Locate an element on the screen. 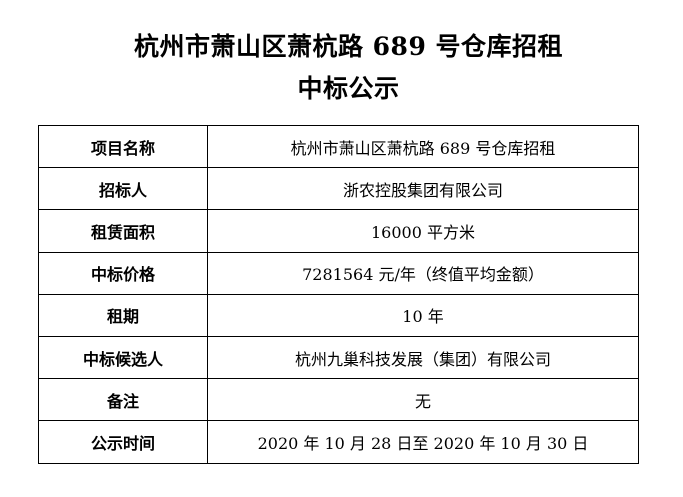  table-row-lease-term: 租期 10 年 is located at coordinates (338, 315).